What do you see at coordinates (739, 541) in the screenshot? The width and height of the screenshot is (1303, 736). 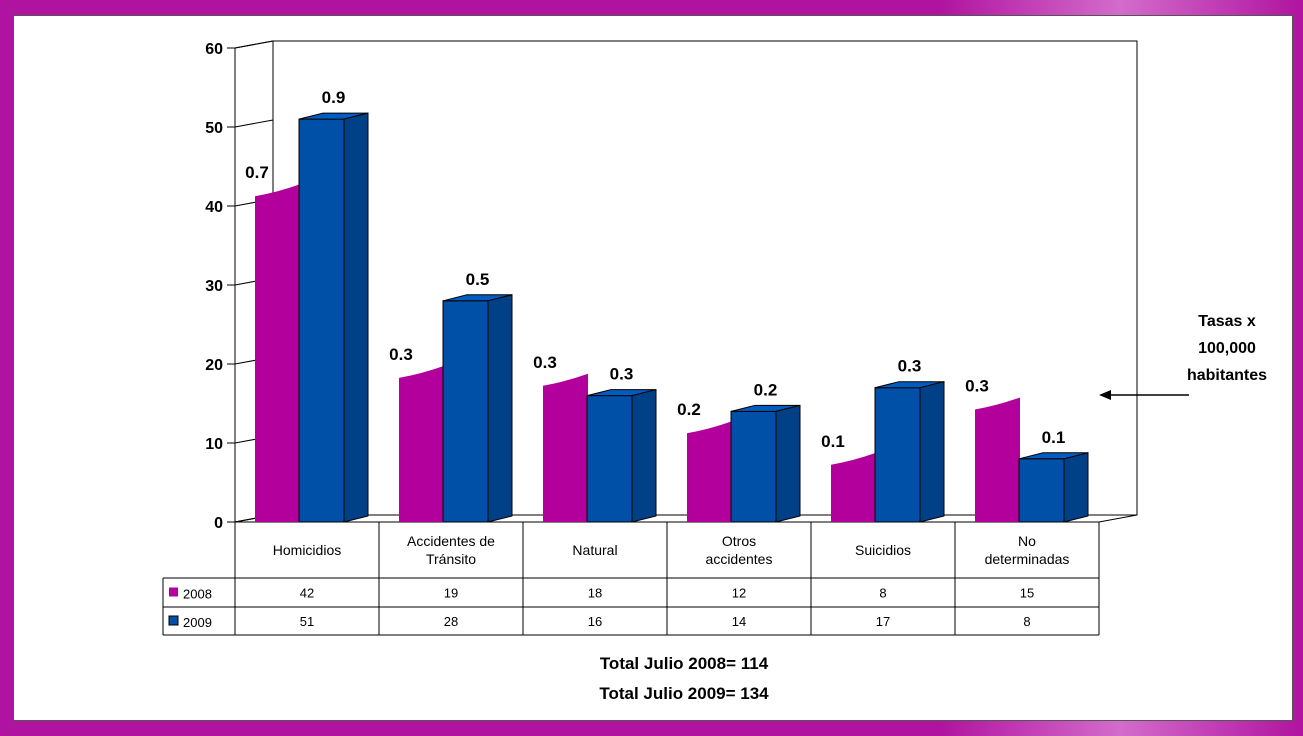 I see `category-label: Otros` at bounding box center [739, 541].